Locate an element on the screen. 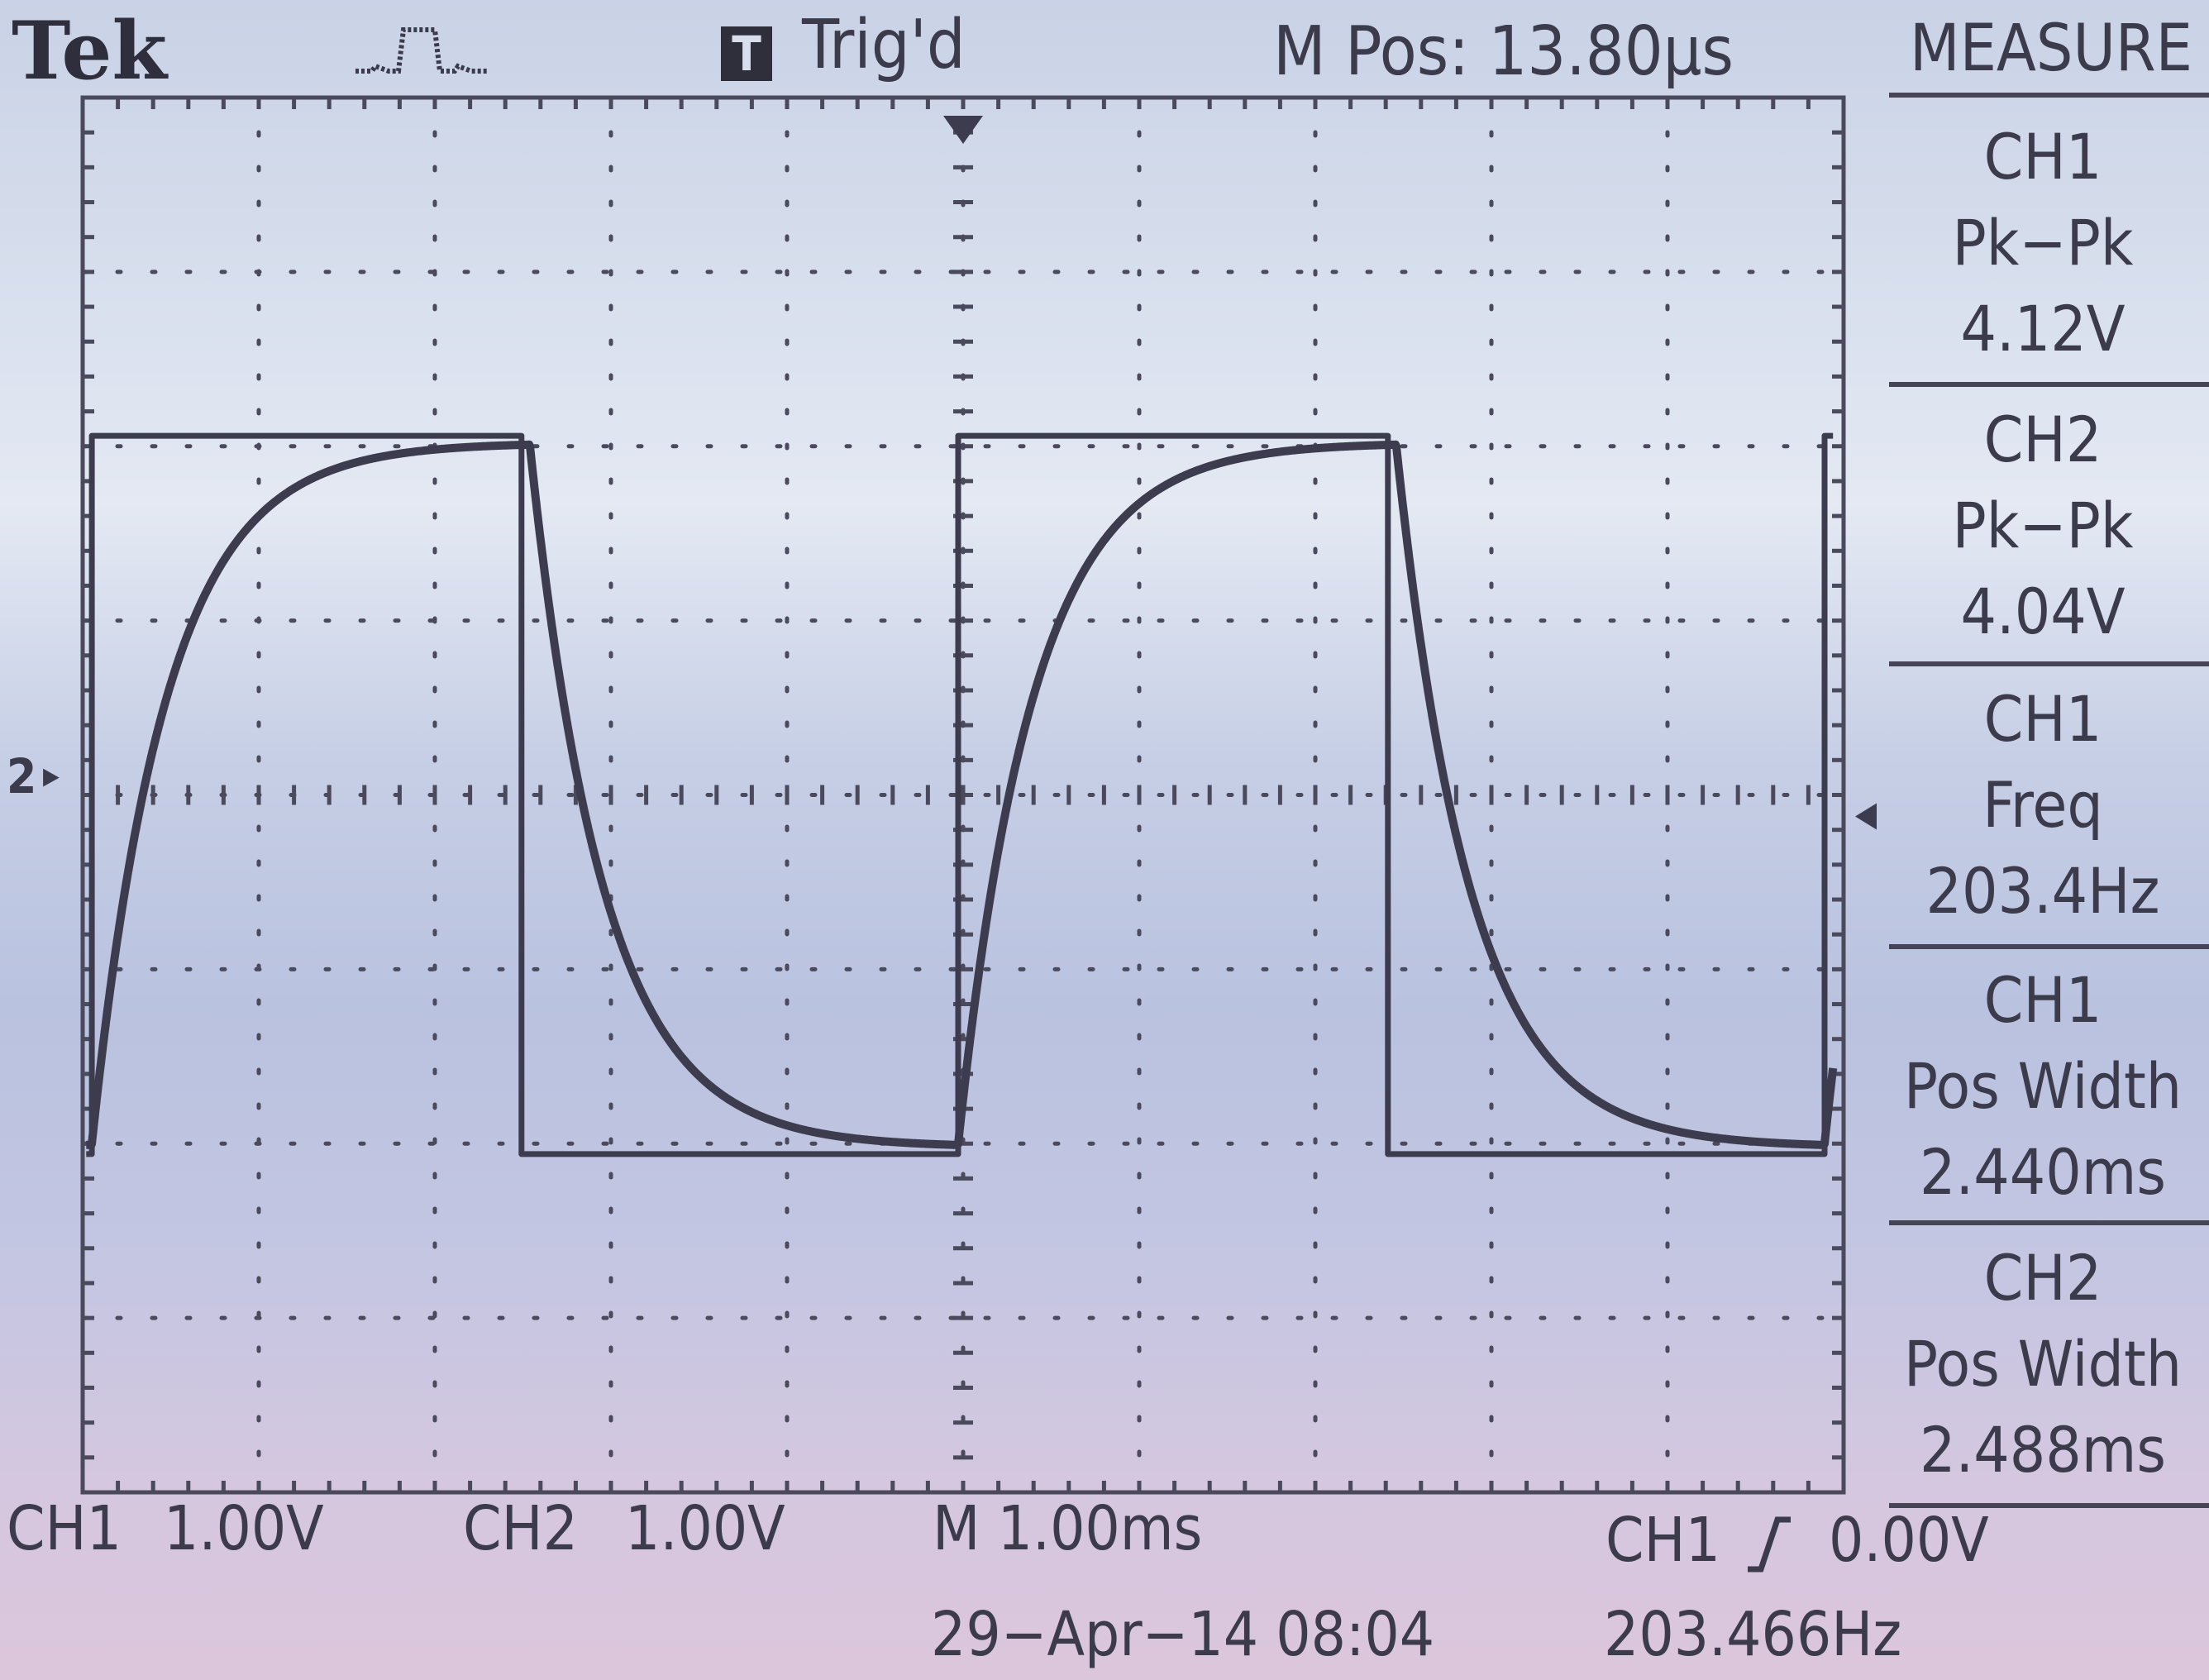 Image resolution: width=2209 pixels, height=1680 pixels. measure-menu-title: MEASURE is located at coordinates (2051, 49).